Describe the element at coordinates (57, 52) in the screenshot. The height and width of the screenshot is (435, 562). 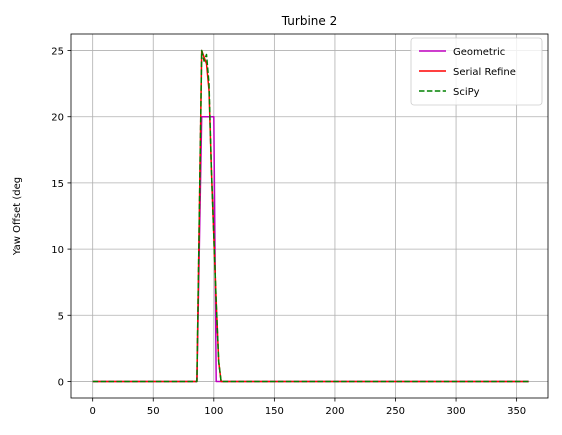
I see `y-tick-label: 25` at that location.